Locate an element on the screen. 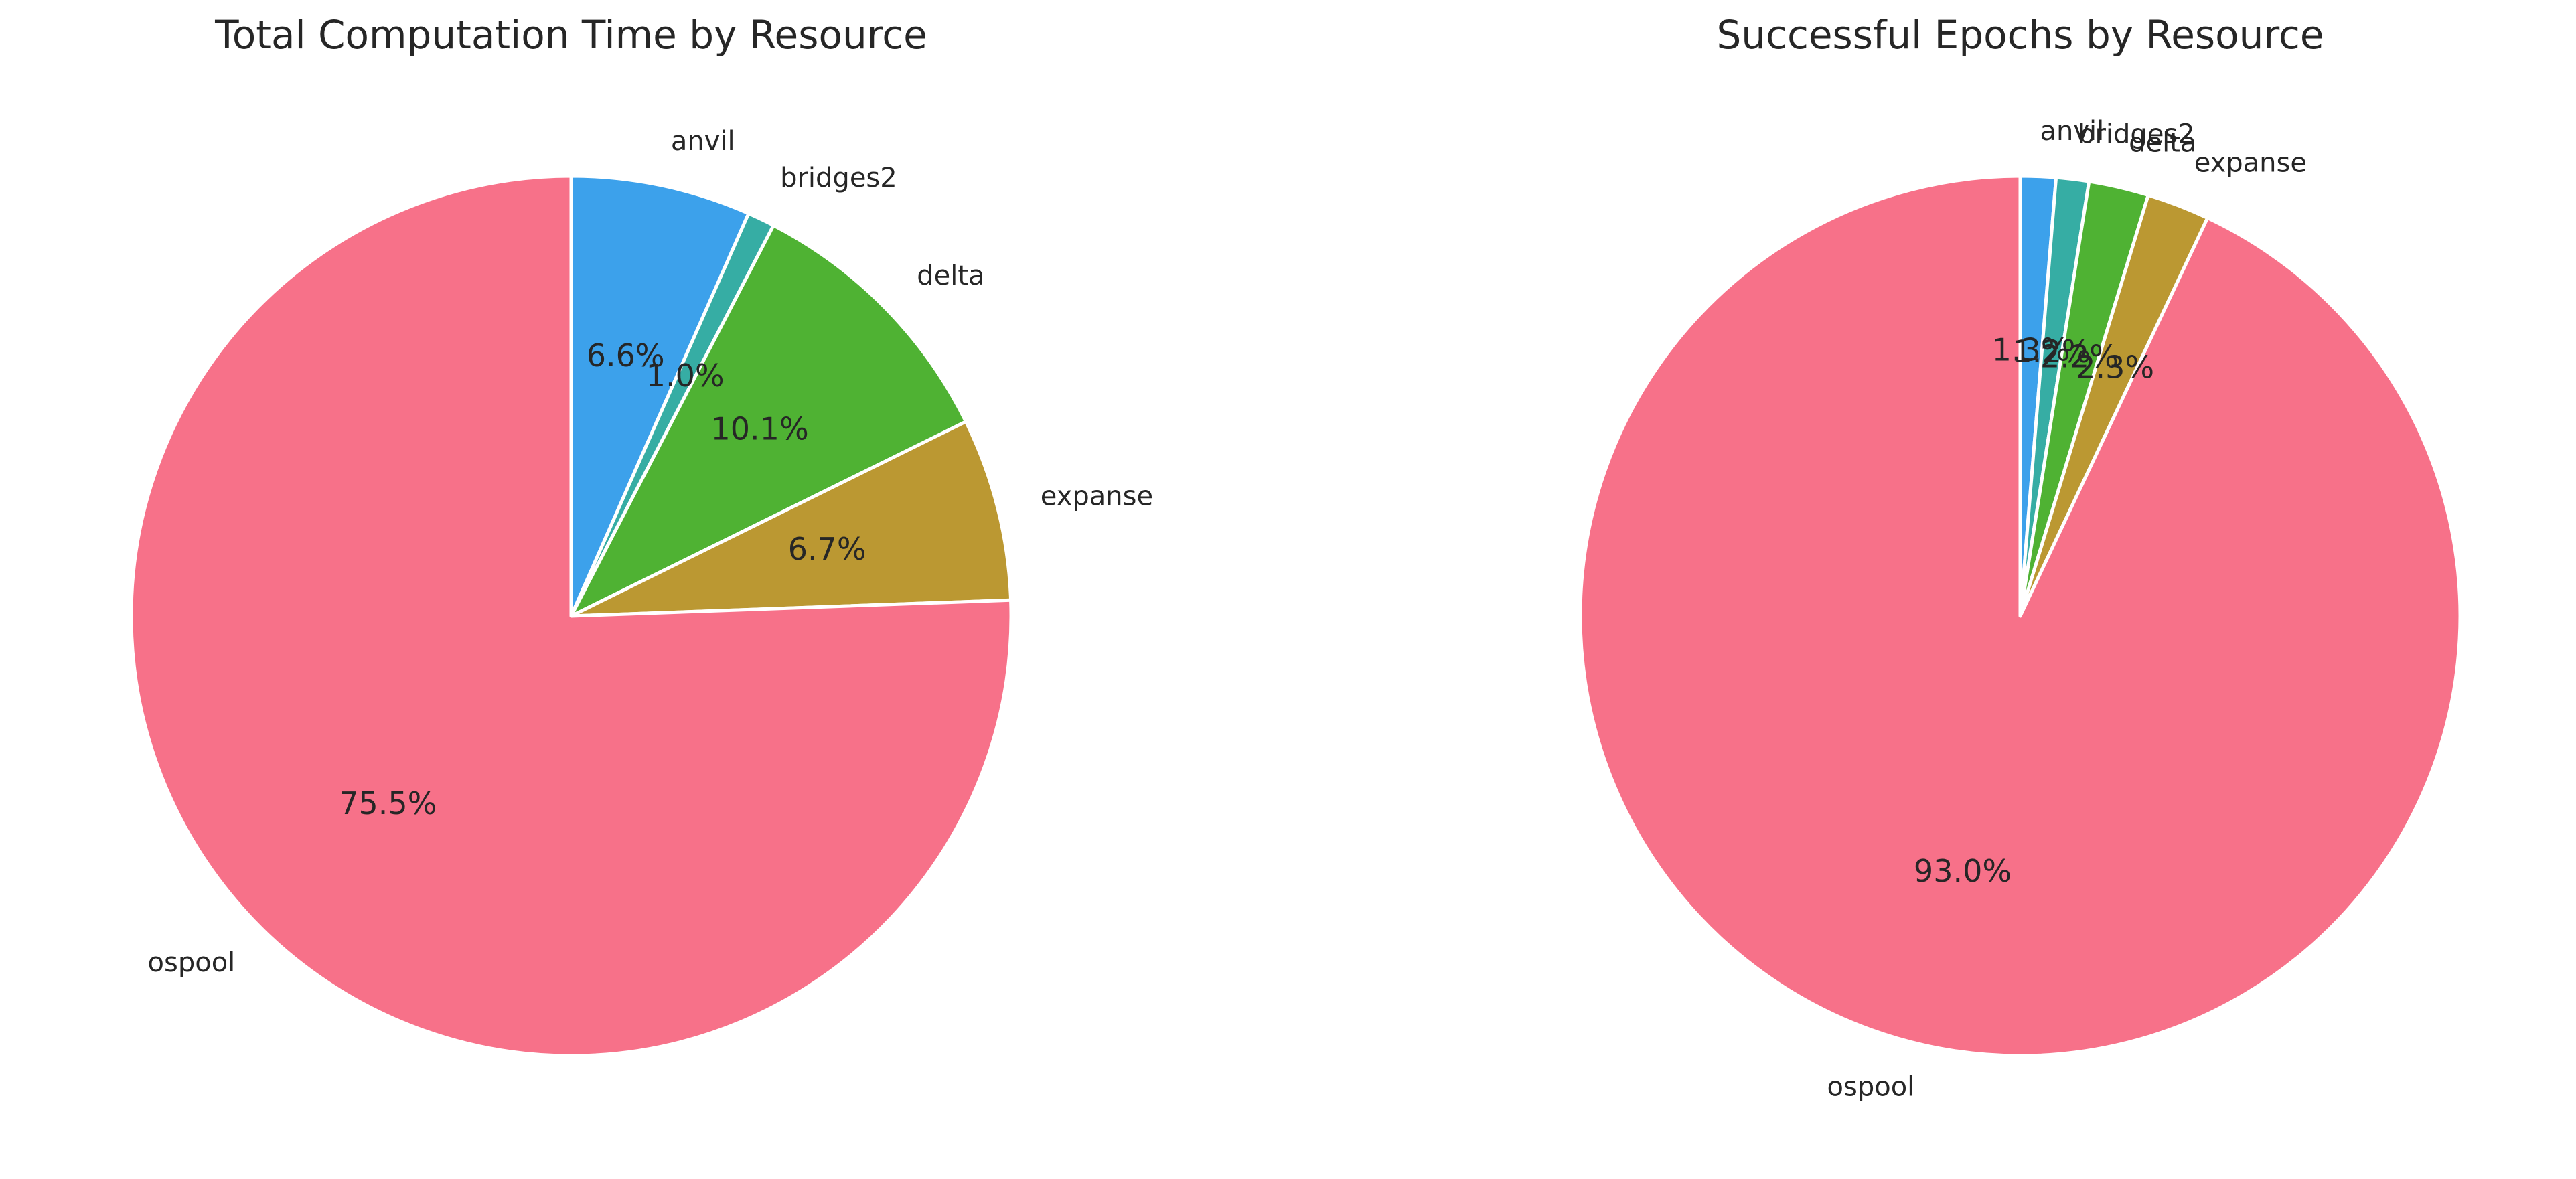  pct-label-delta: 10.1% is located at coordinates (760, 429).